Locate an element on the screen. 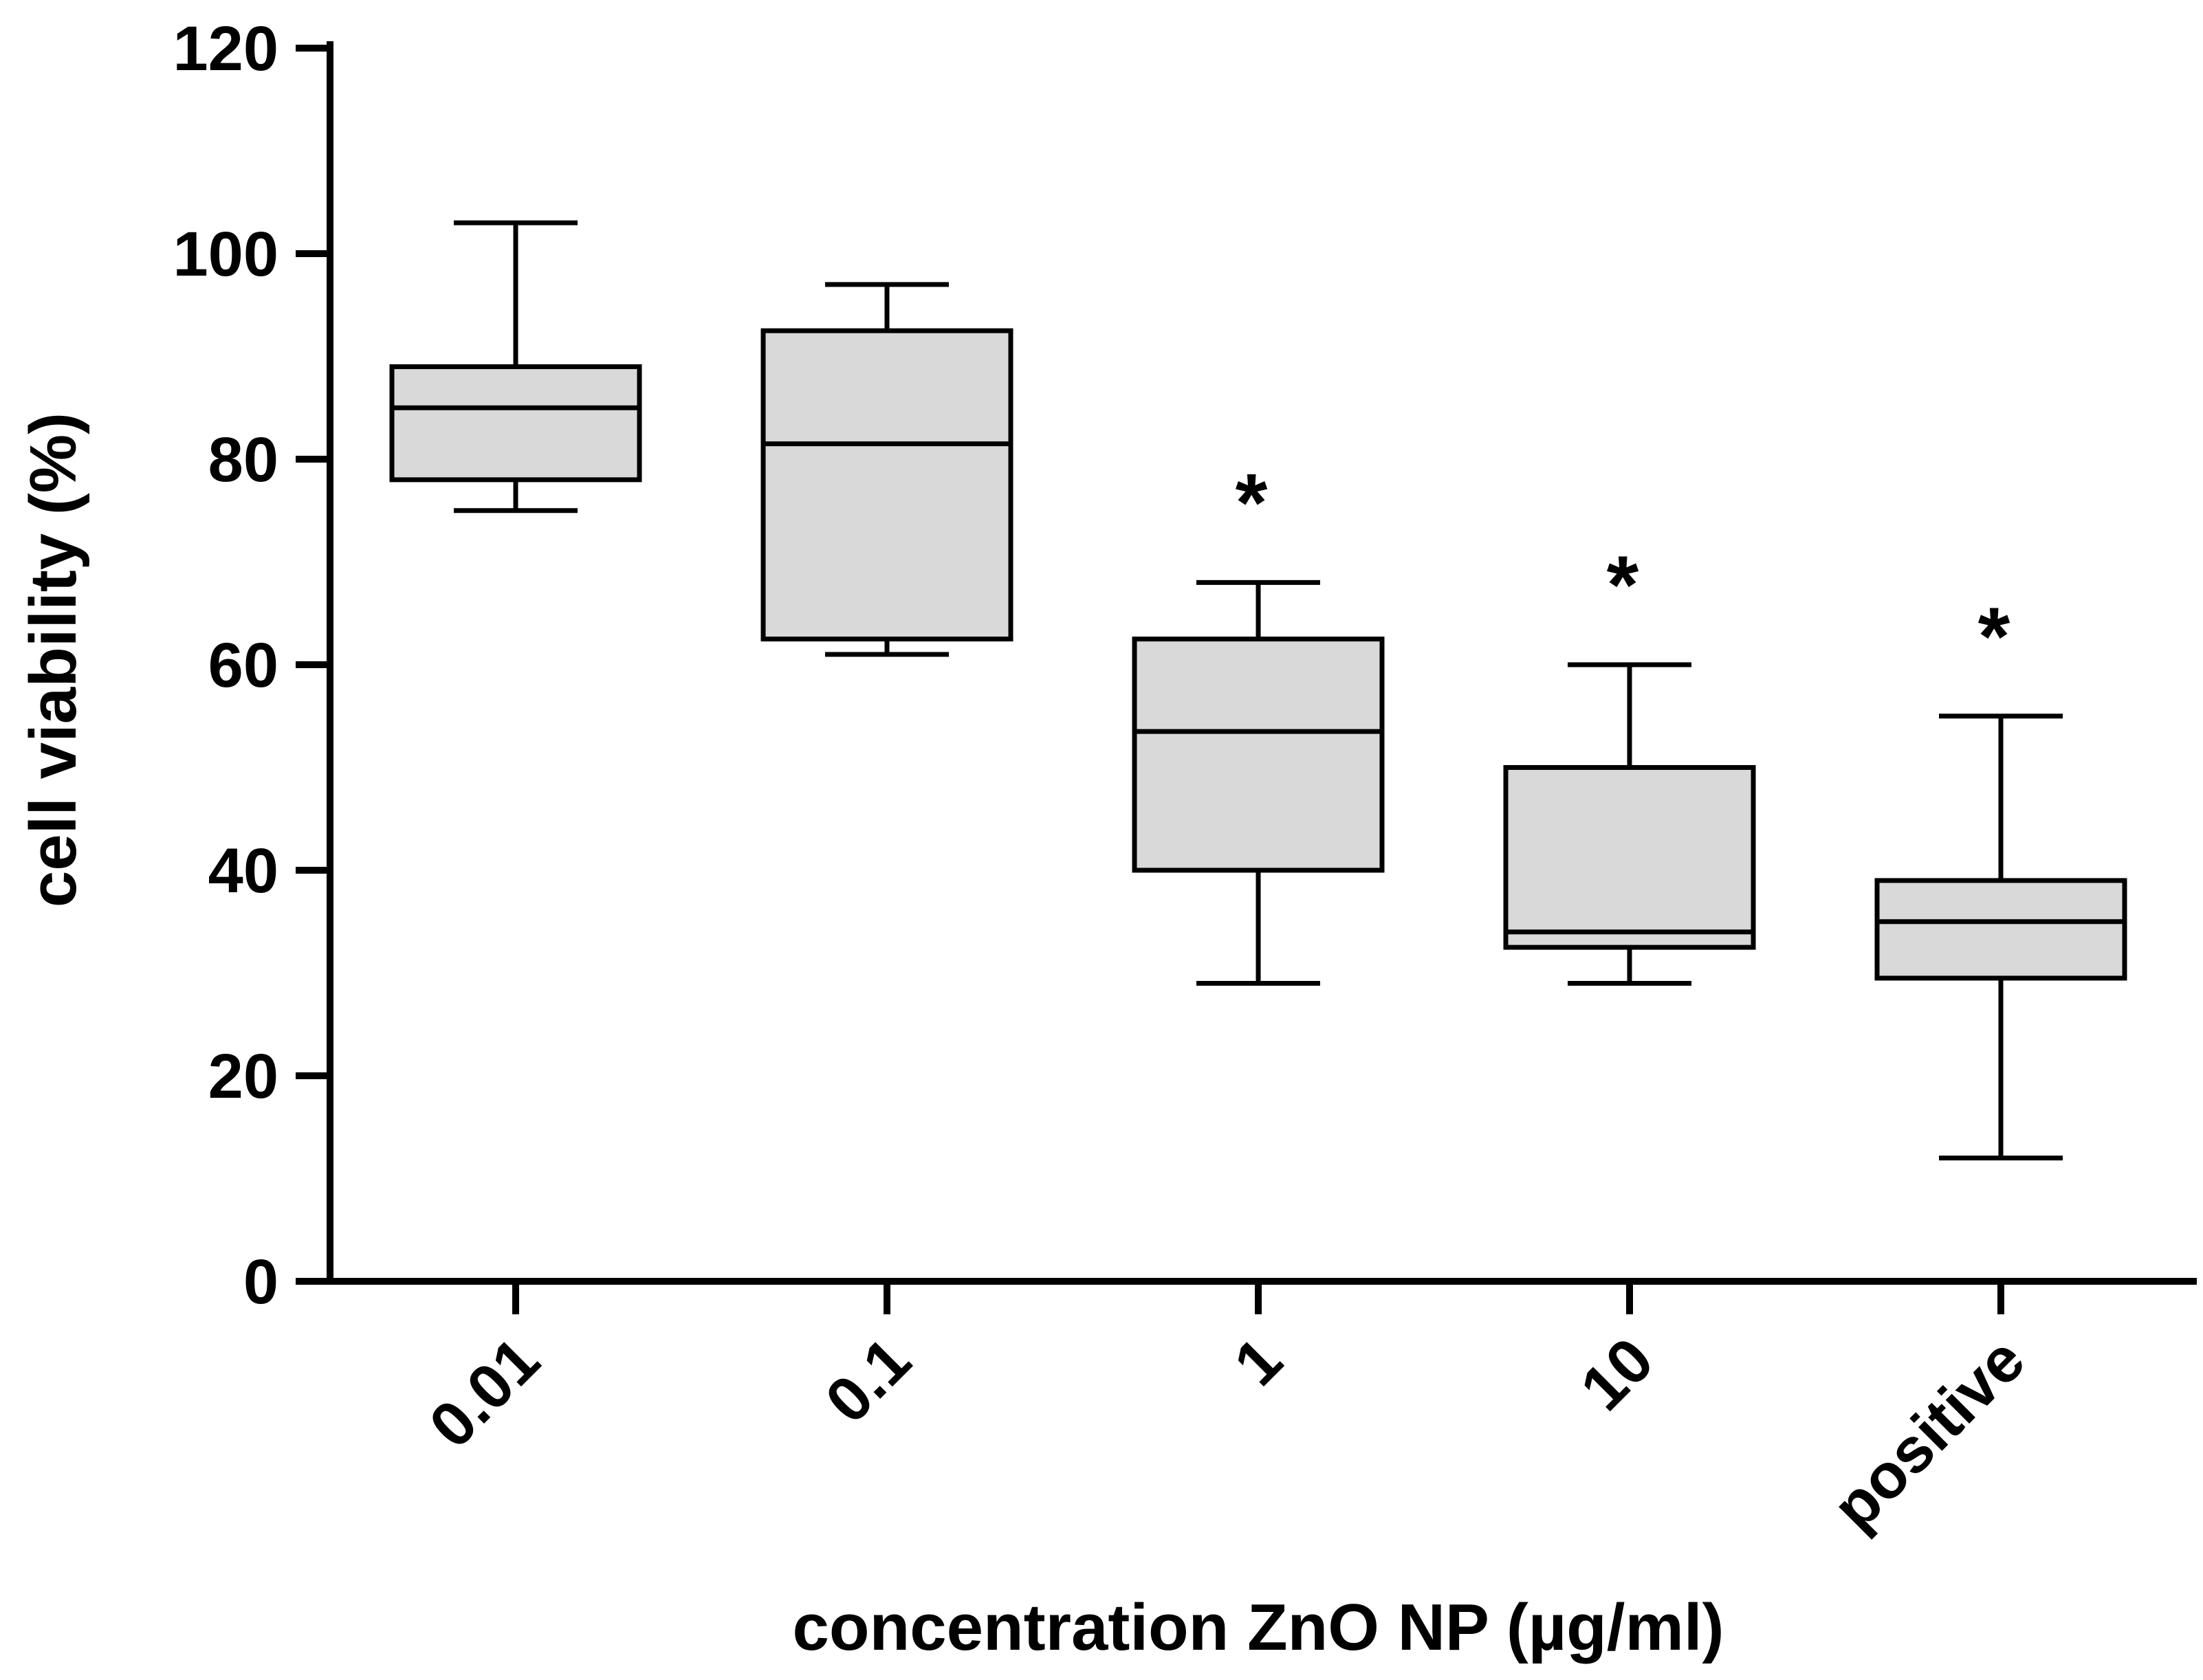  y-axis-title: cell viability (%) is located at coordinates (53, 659).